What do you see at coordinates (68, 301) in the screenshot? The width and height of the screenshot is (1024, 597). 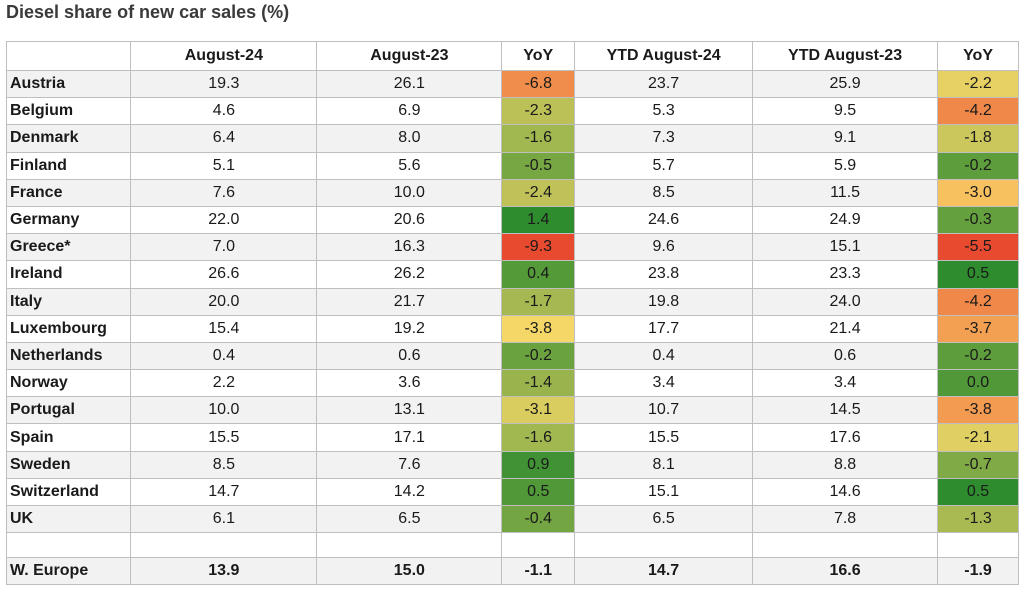 I see `cell-country: Italy` at bounding box center [68, 301].